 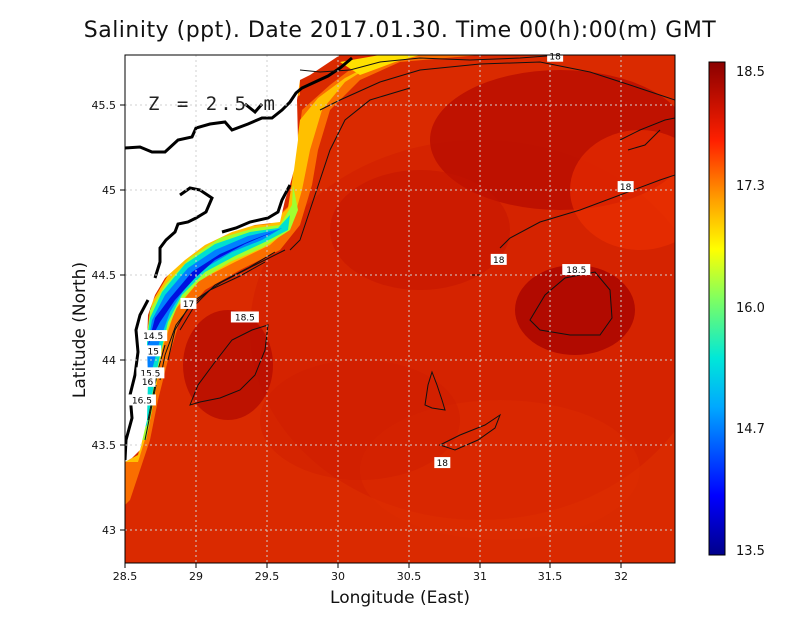 I want to click on contour-label-text: 17, so click(x=188, y=305).